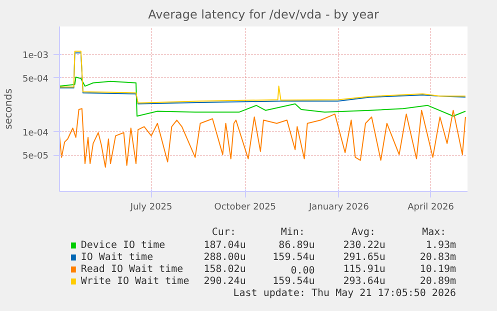  Describe the element at coordinates (225, 281) in the screenshot. I see `text: 290.24u` at that location.